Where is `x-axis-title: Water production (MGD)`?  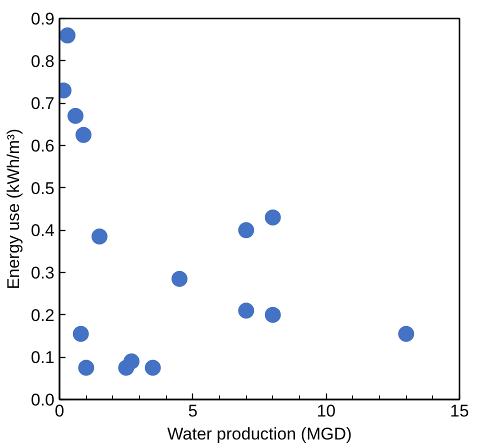 x-axis-title: Water production (MGD) is located at coordinates (259, 434).